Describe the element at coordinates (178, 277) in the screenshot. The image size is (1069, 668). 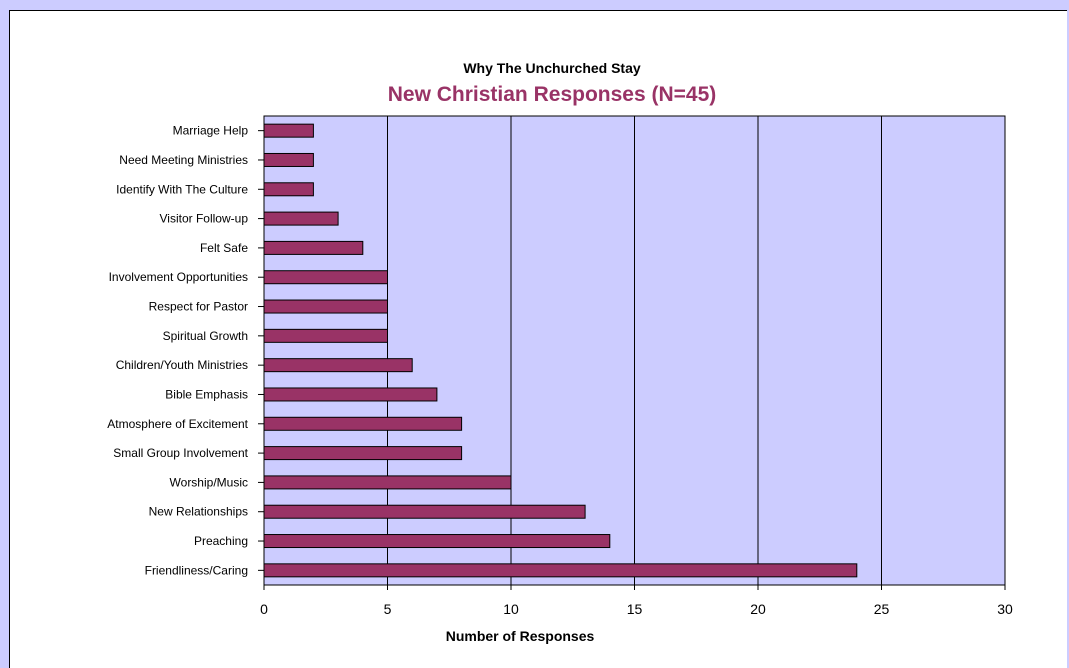
I see `category-label: Involvement Opportunities` at that location.